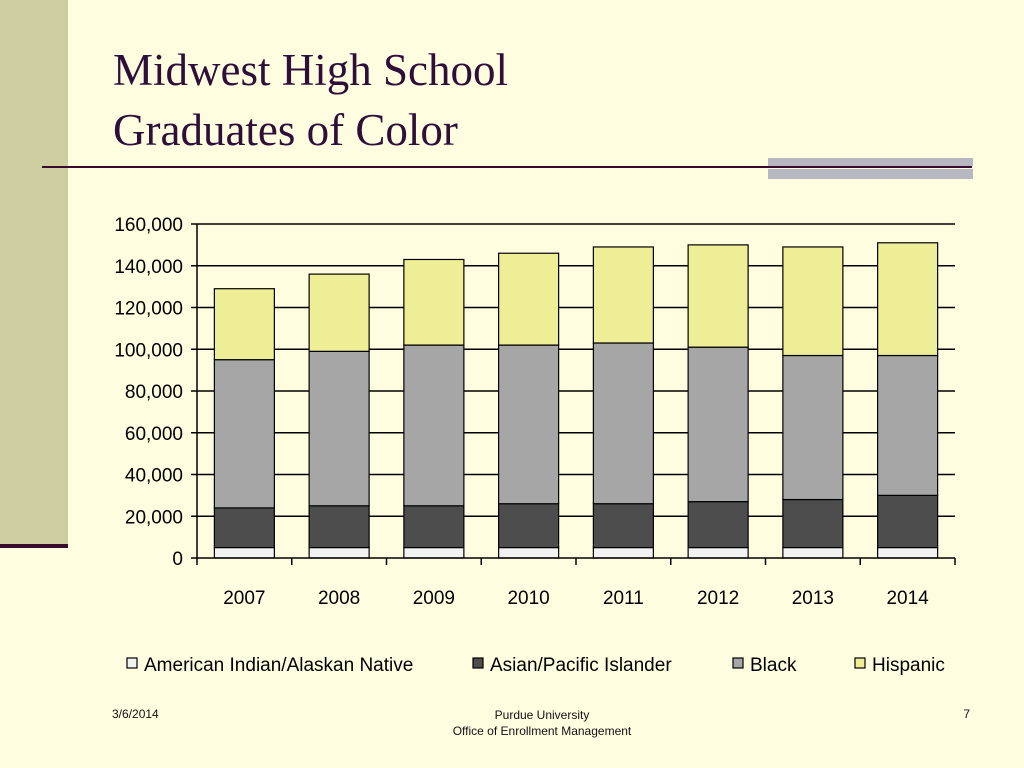 This screenshot has width=1024, height=768. I want to click on y-tick-label: 60,000, so click(154, 434).